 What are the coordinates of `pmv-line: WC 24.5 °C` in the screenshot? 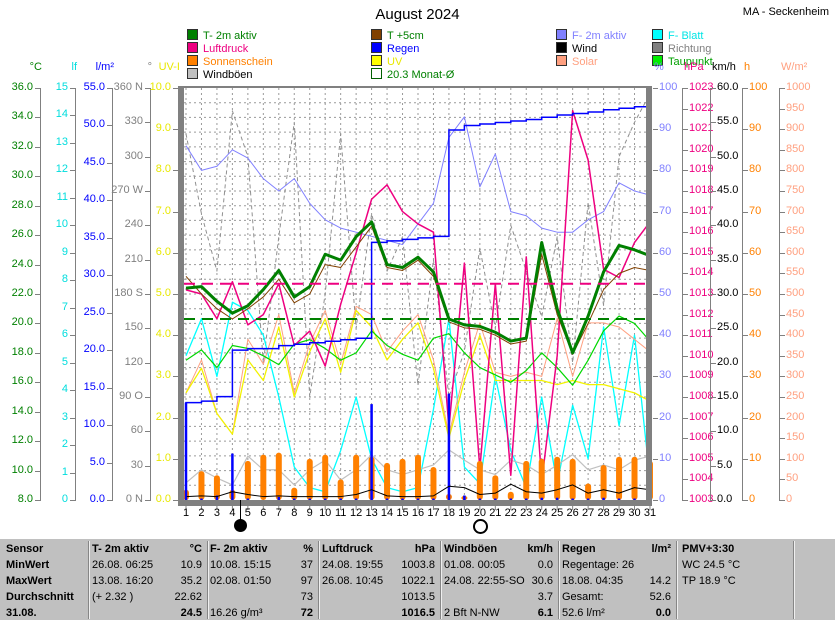 It's located at (711, 565).